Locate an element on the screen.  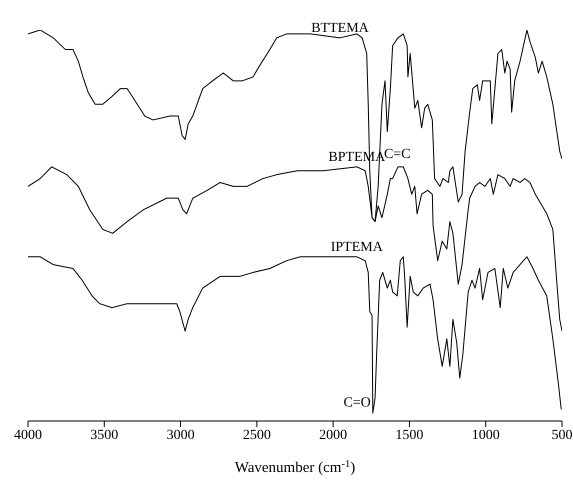
x-tick-label: 2500 is located at coordinates (256, 435).